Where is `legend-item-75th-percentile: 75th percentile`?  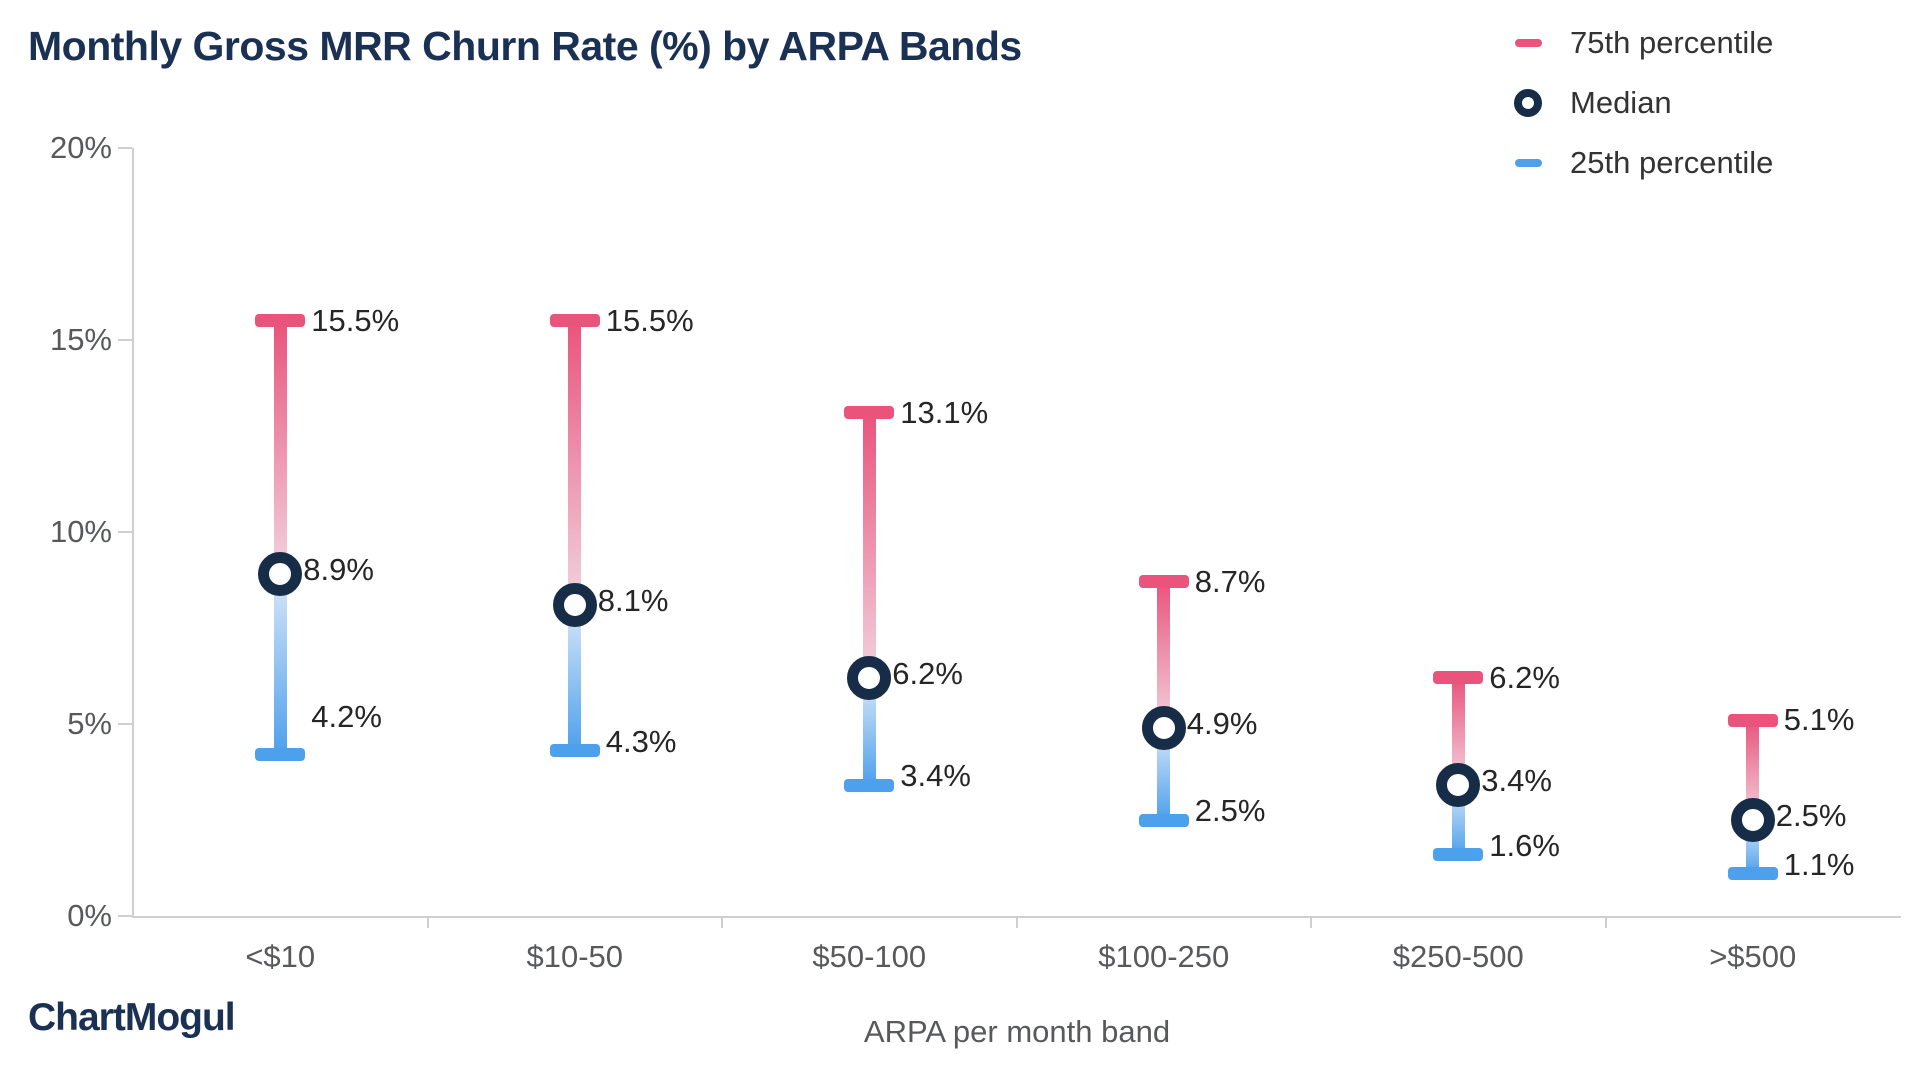
legend-item-75th-percentile: 75th percentile is located at coordinates (1638, 43).